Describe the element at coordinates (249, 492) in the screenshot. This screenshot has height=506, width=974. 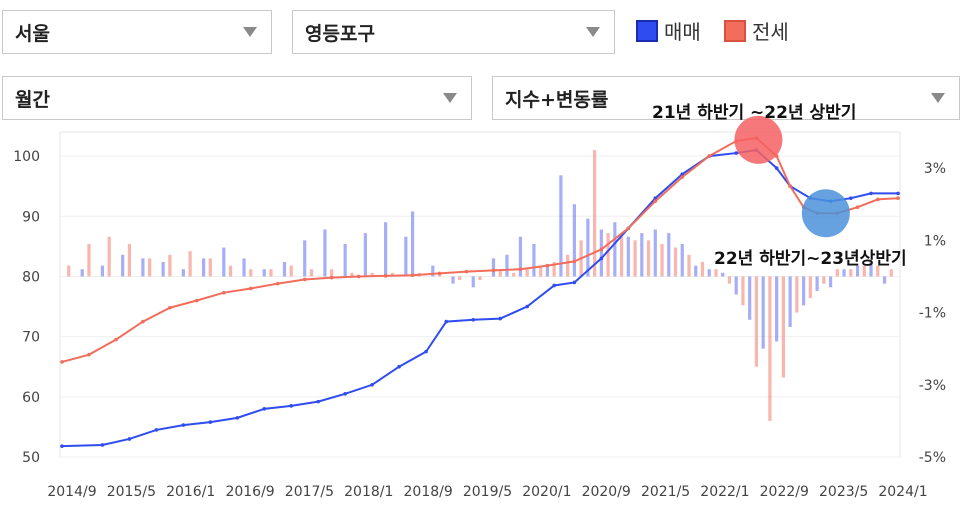
I see `x-tick-label: 2016/9` at that location.